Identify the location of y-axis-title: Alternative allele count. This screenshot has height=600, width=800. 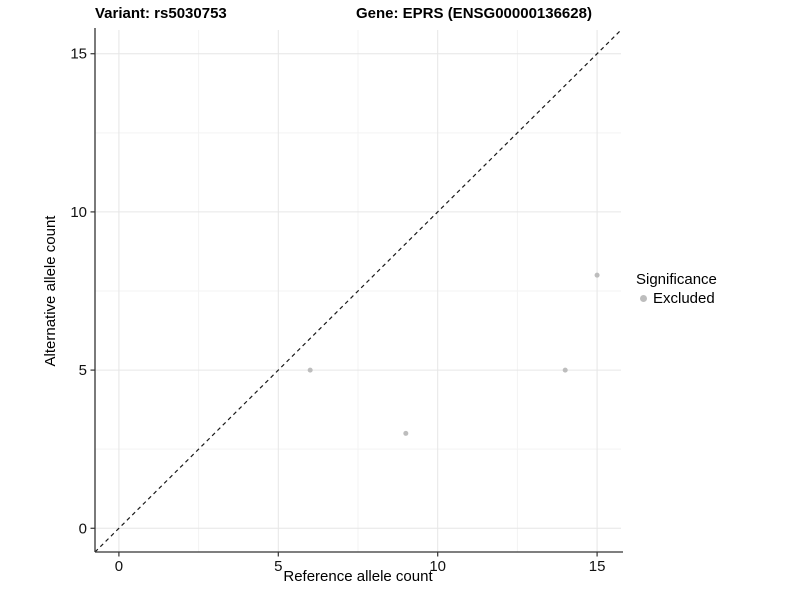
(50, 291).